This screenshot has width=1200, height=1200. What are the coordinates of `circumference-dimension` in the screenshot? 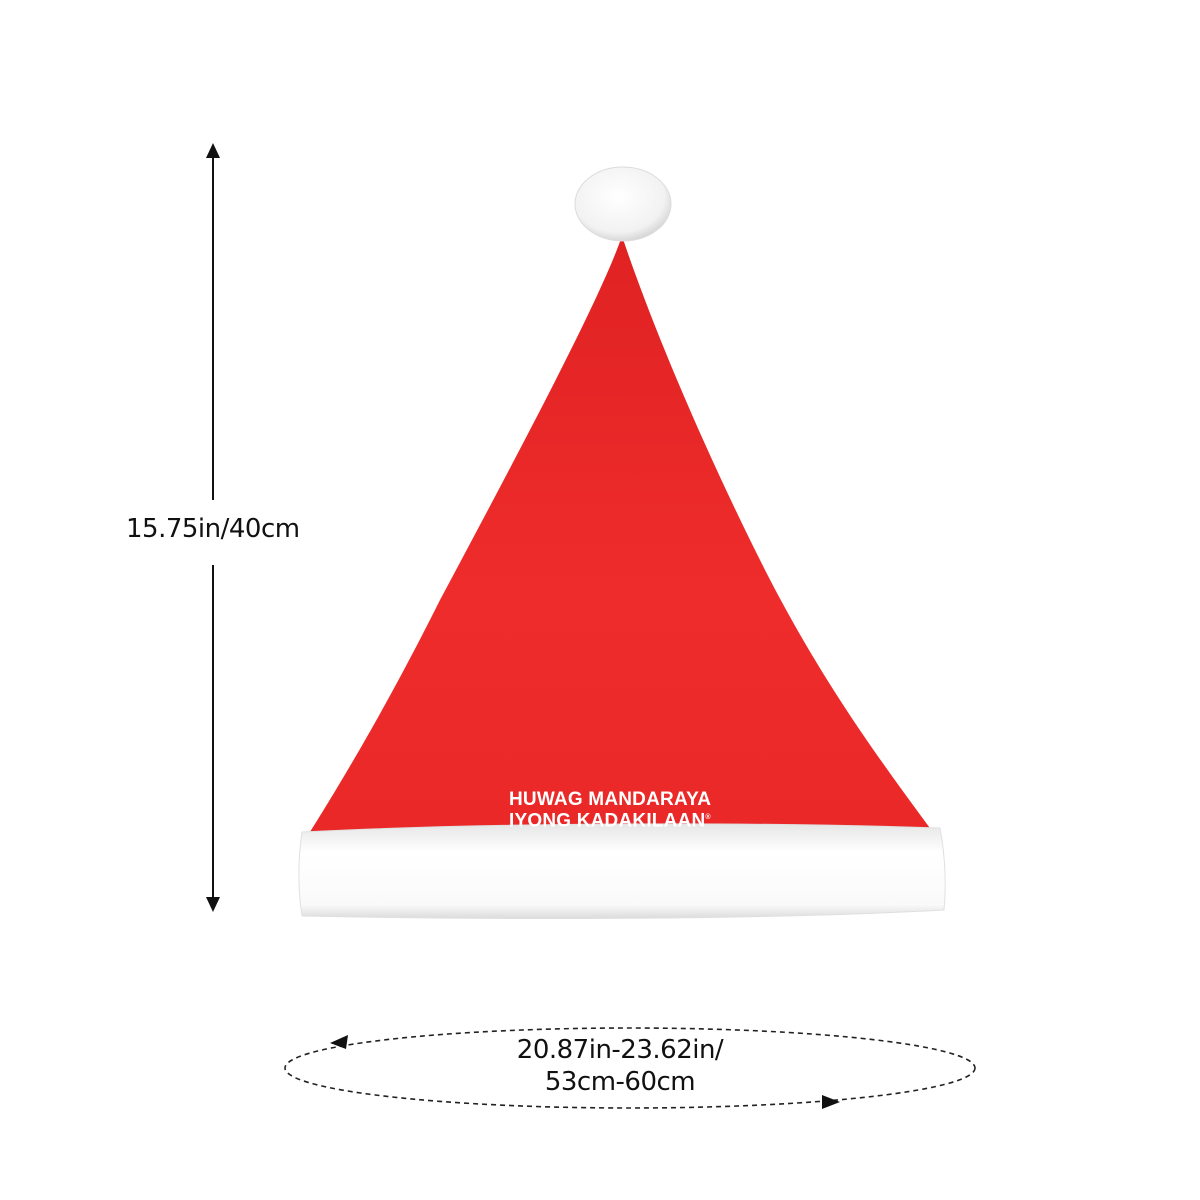 It's located at (630, 1068).